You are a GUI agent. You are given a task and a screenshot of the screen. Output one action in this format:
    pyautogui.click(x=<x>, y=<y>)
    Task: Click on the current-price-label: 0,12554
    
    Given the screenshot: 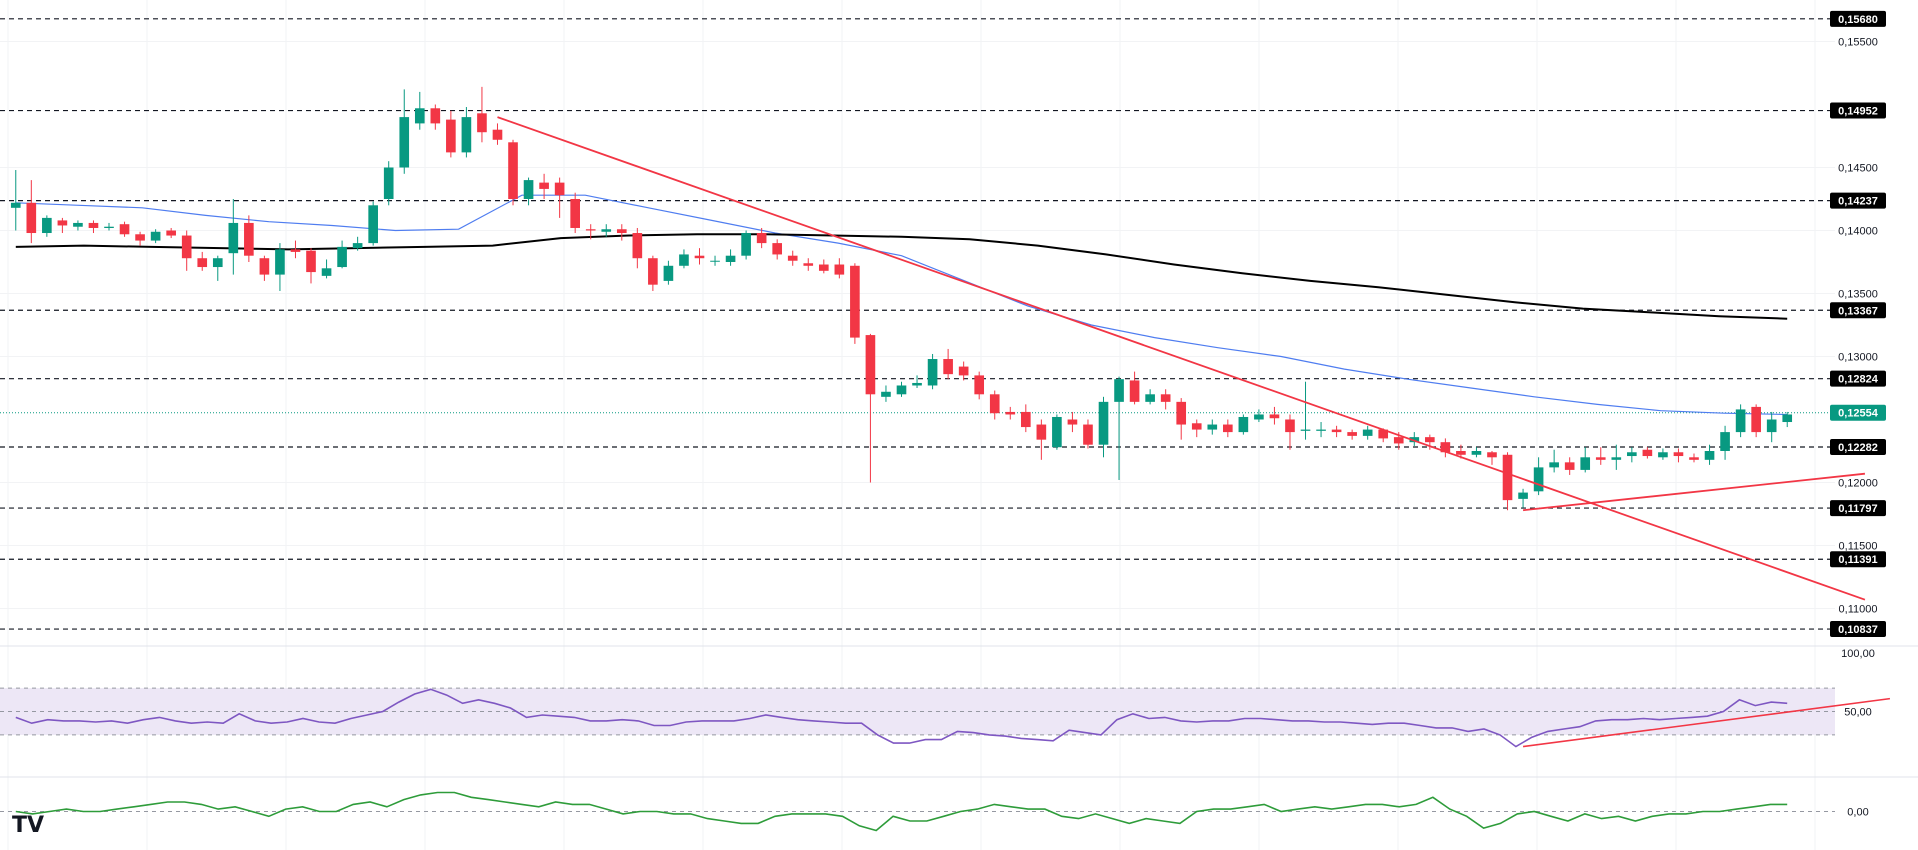 What is the action you would take?
    pyautogui.click(x=1858, y=414)
    